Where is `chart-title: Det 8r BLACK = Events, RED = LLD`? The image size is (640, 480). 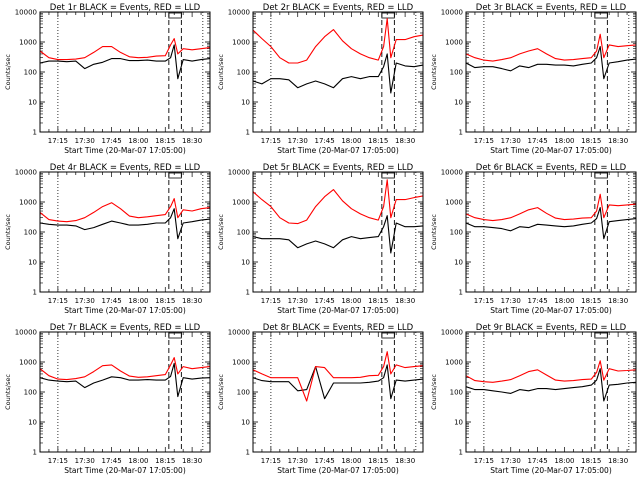
chart-title: Det 8r BLACK = Events, RED = LLD is located at coordinates (338, 328).